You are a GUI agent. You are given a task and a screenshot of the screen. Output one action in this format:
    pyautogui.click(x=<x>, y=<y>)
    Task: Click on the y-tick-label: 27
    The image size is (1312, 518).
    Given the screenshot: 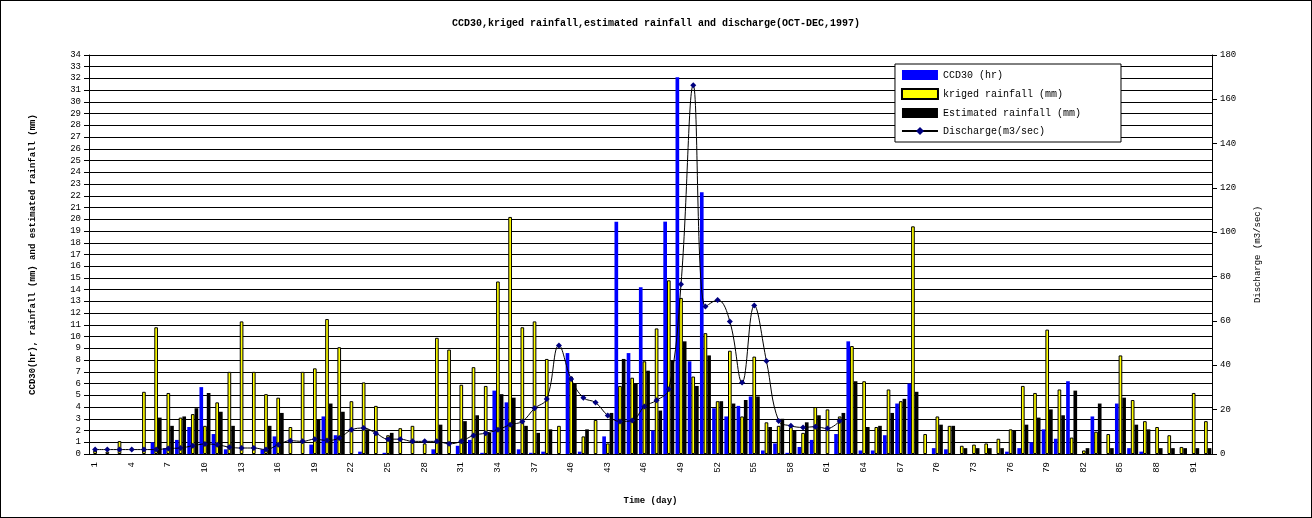 What is the action you would take?
    pyautogui.click(x=75, y=137)
    